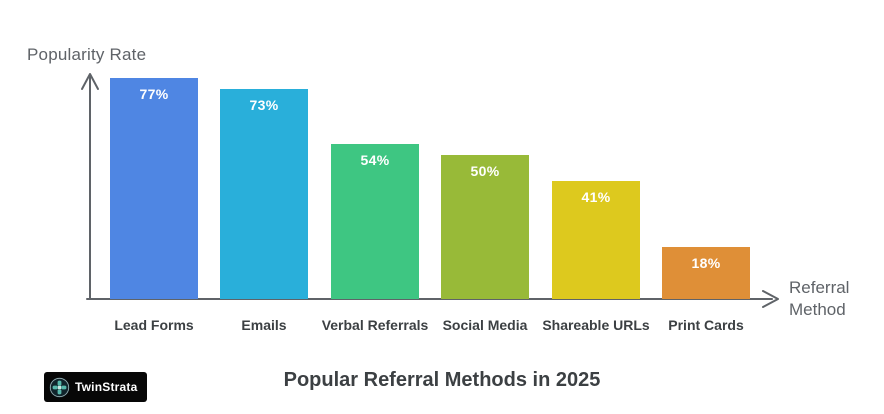 The width and height of the screenshot is (884, 414). I want to click on bar-value-label: 77%, so click(154, 94).